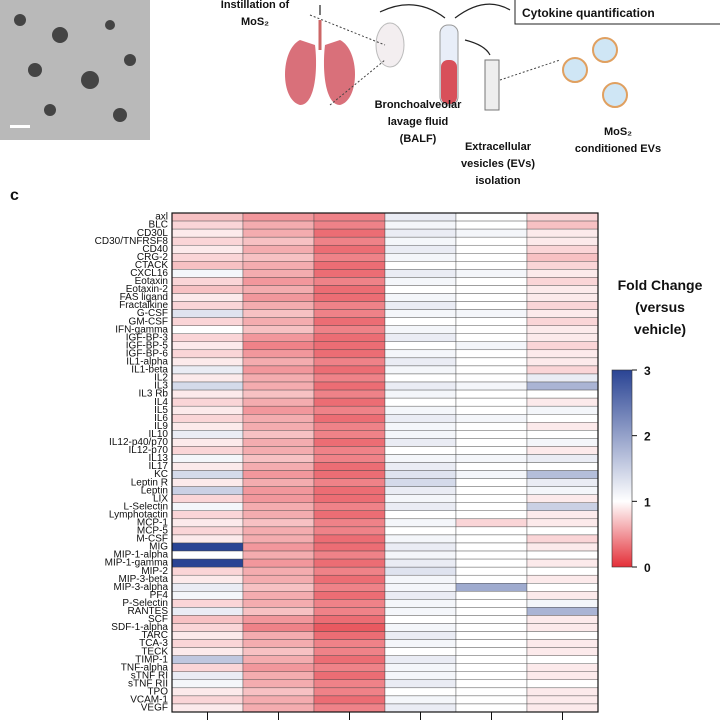  Describe the element at coordinates (147, 289) in the screenshot. I see `row-label: Eotaxin-2` at that location.